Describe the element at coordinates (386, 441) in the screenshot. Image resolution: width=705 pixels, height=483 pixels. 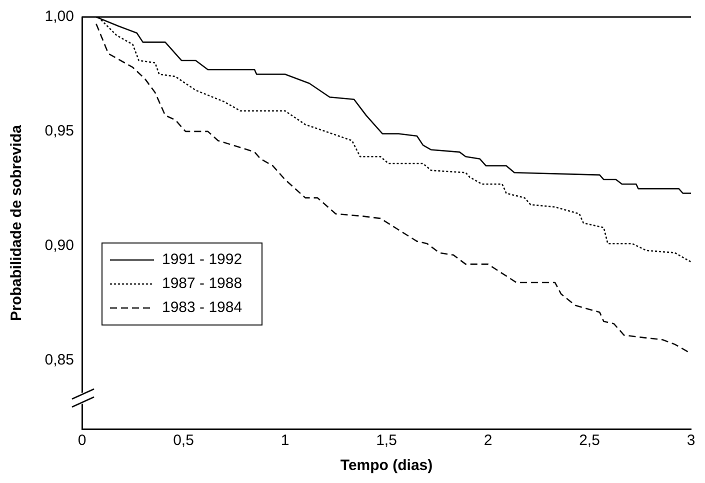
I see `x-tick-label: 1,5` at that location.